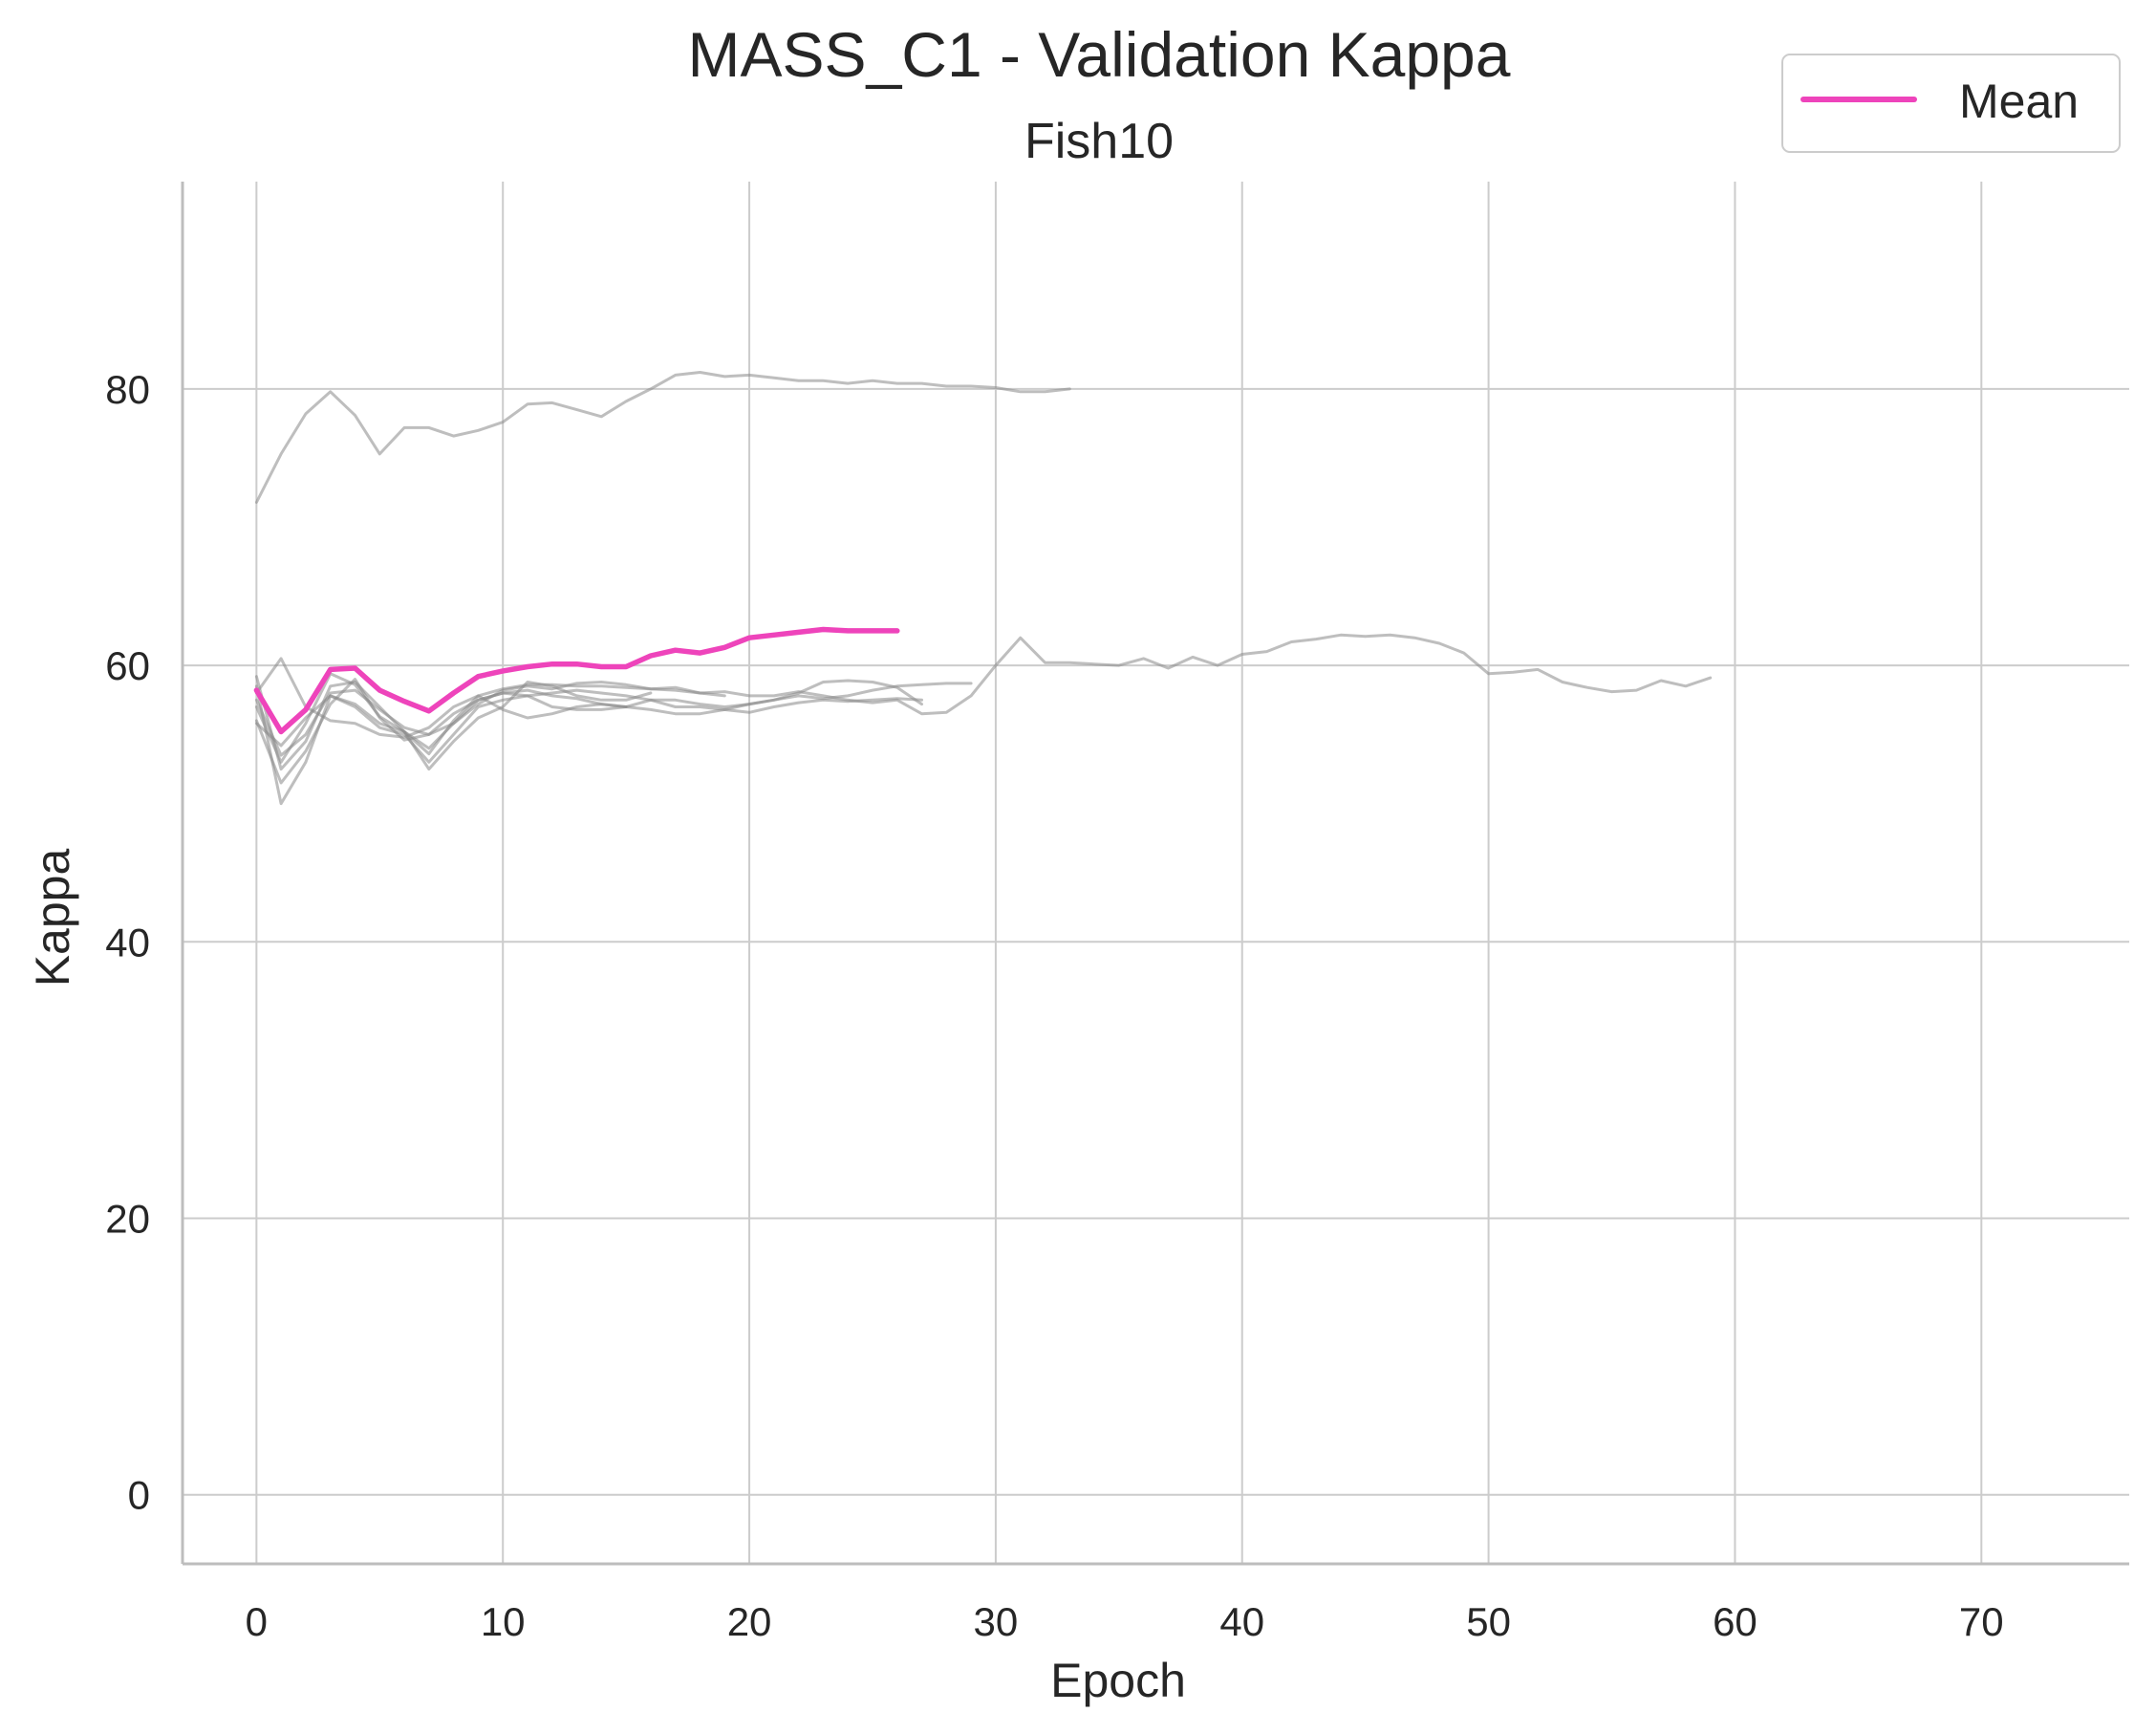 This screenshot has height=1734, width=2156. Describe the element at coordinates (127, 1219) in the screenshot. I see `y-tick-label: 20` at that location.